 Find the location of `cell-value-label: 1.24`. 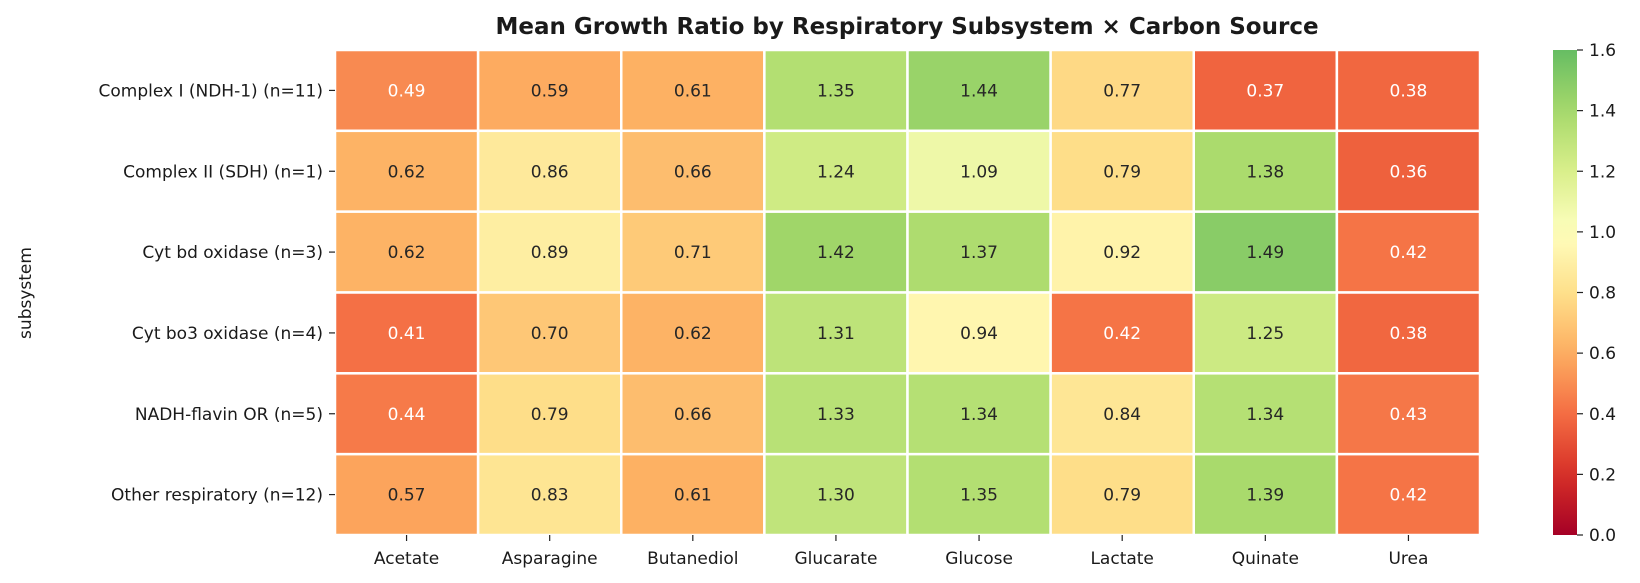

cell-value-label: 1.24 is located at coordinates (836, 172).